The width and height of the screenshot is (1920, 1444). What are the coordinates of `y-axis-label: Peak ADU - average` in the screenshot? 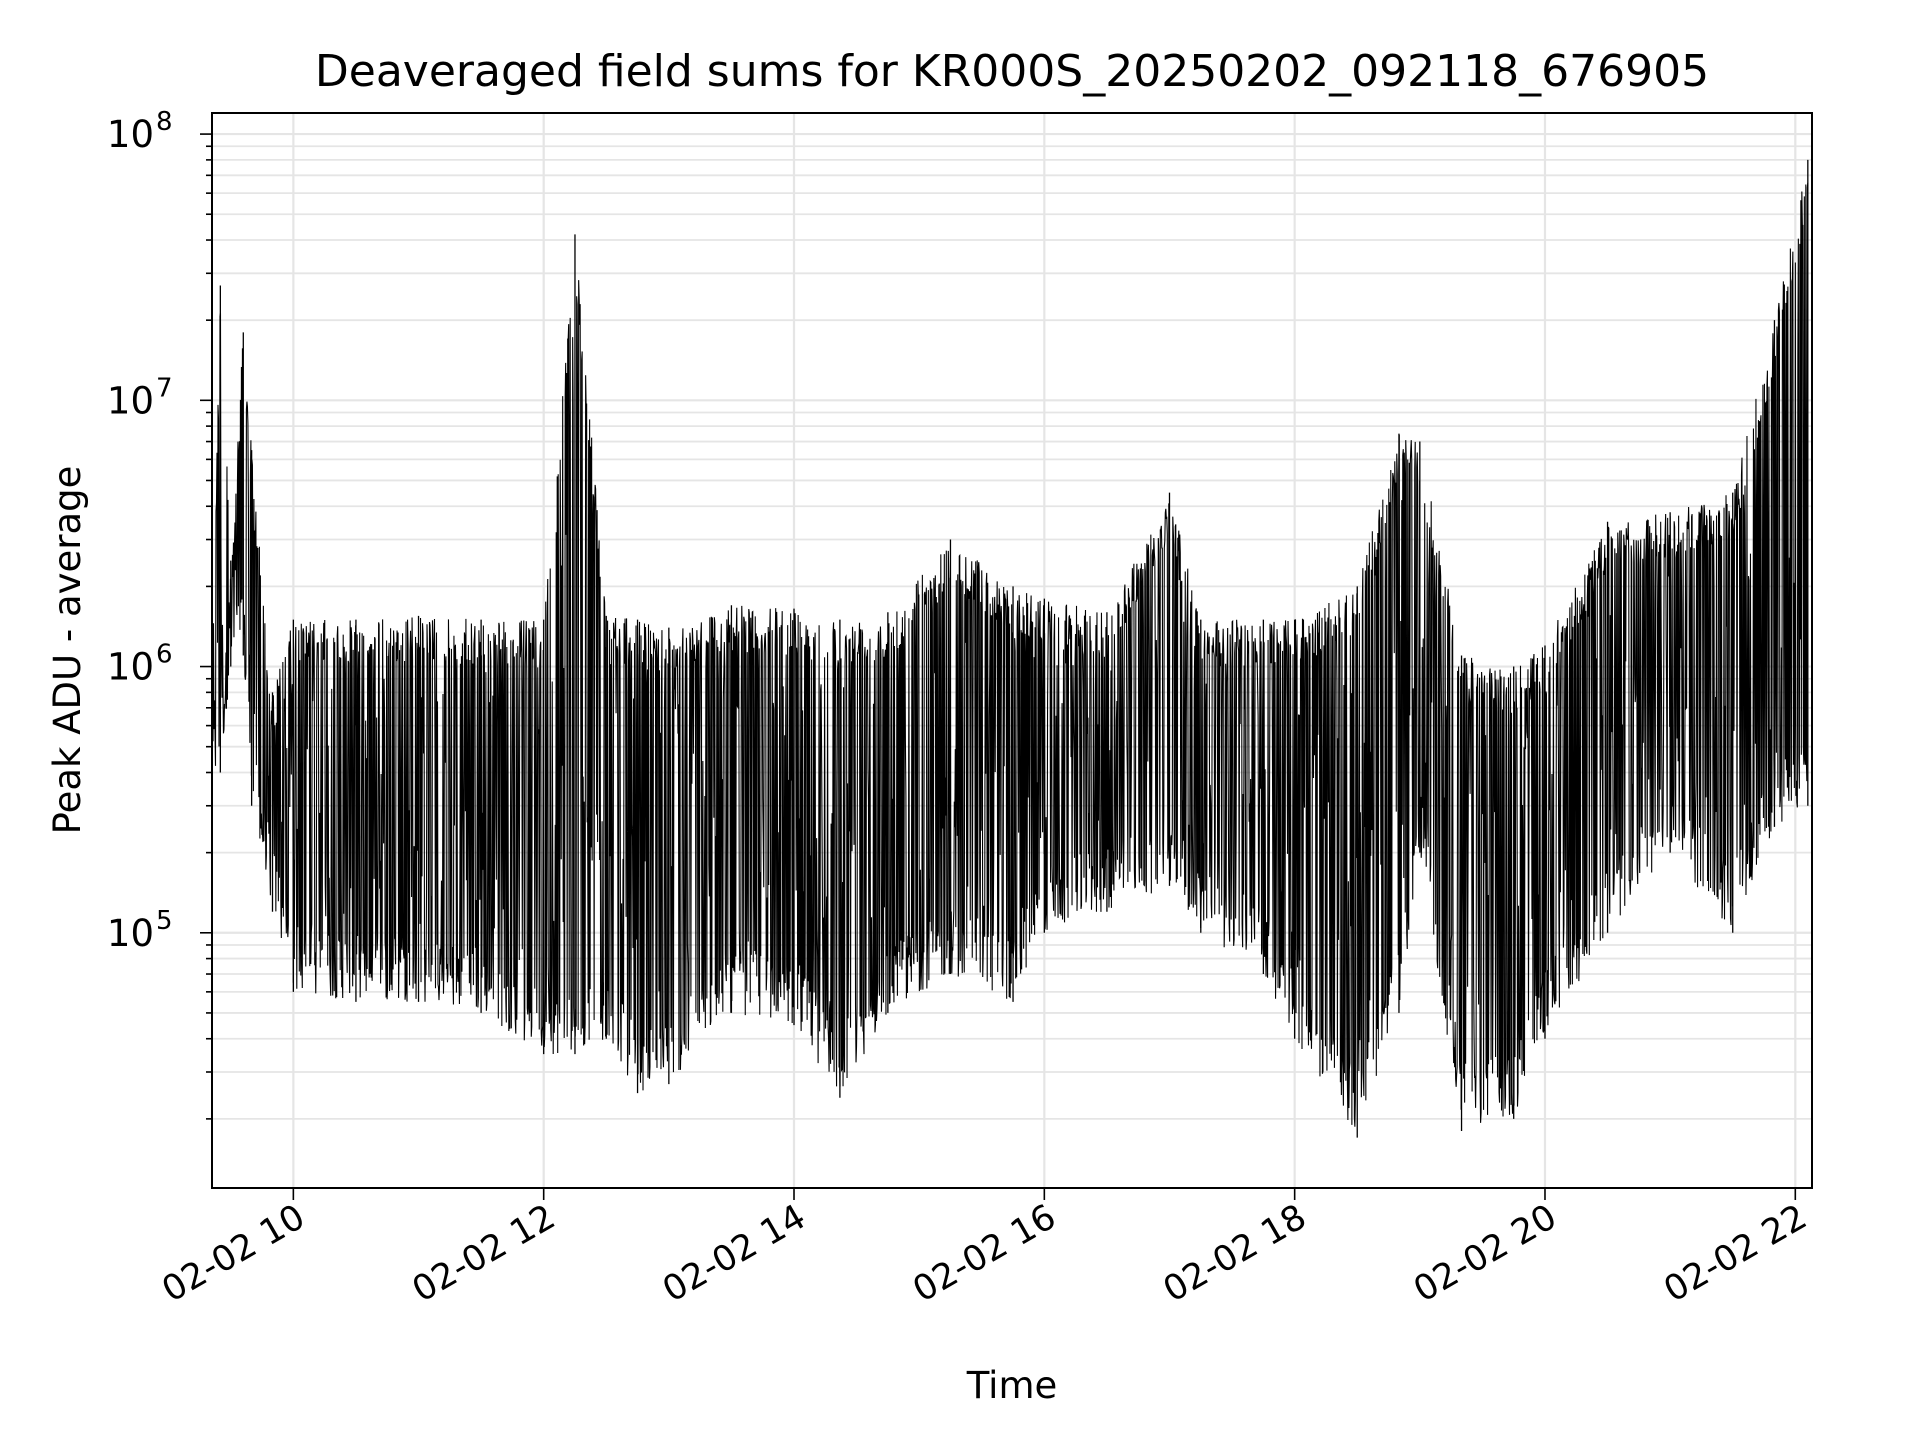 It's located at (67, 650).